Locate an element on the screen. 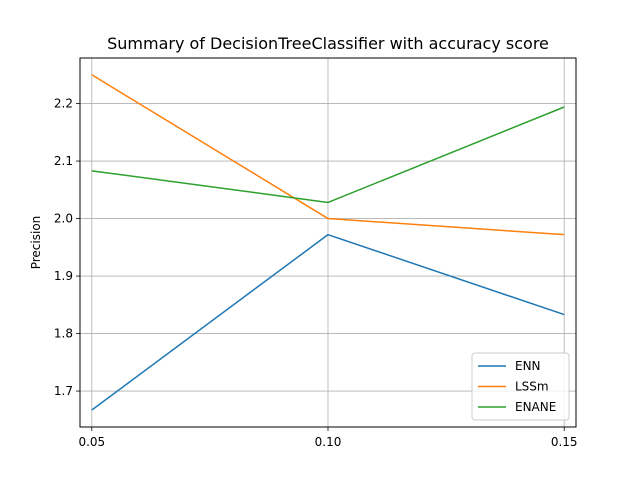 The width and height of the screenshot is (640, 485). series-line-enane is located at coordinates (328, 155).